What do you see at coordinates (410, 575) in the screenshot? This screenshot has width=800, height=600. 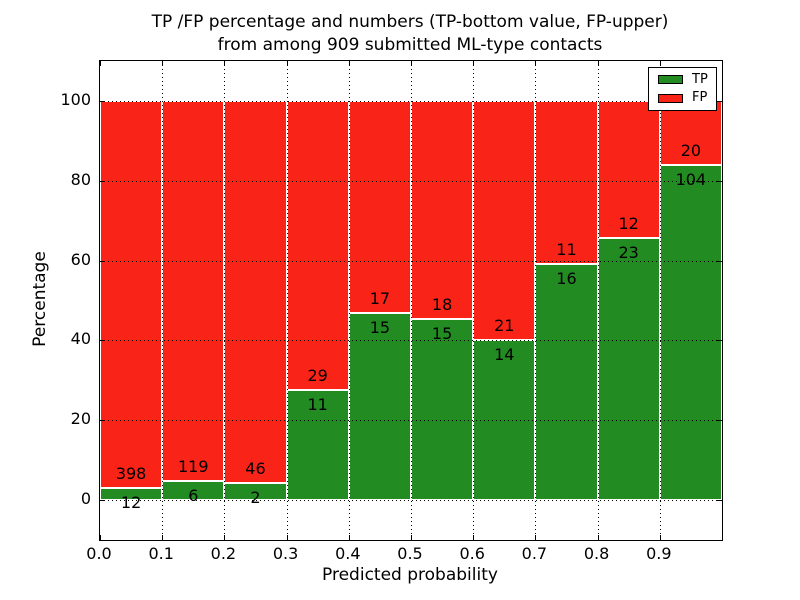 I see `x-axis-label: Predicted probability` at bounding box center [410, 575].